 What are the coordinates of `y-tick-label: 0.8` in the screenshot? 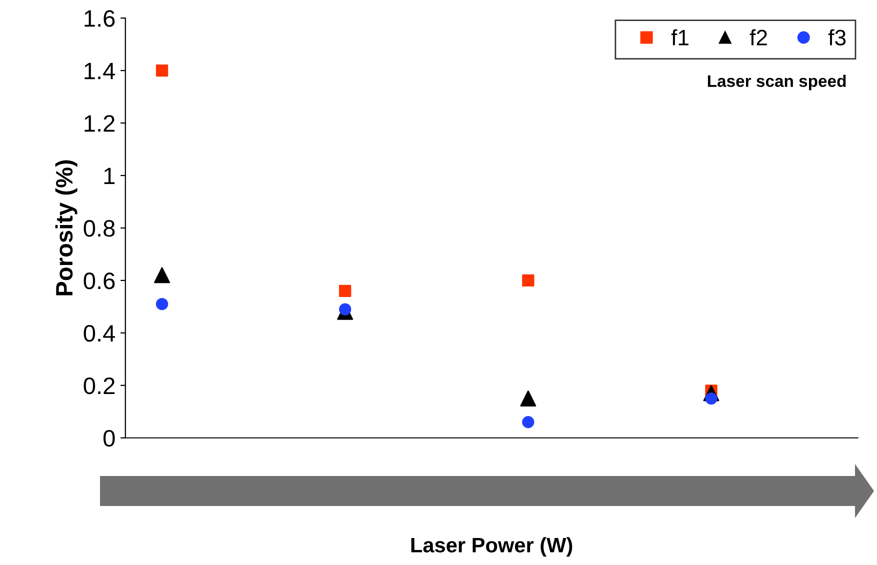 It's located at (99, 228).